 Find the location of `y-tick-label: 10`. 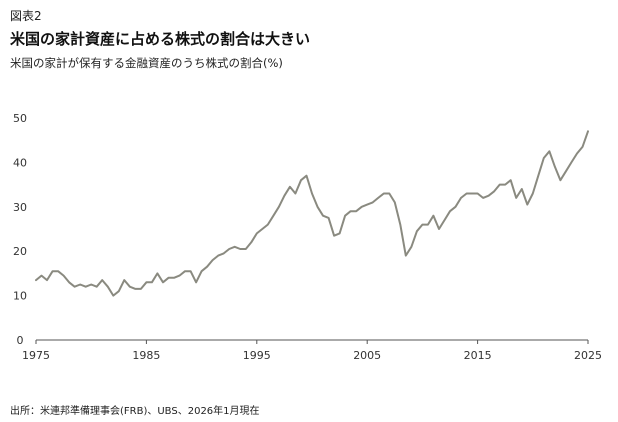

y-tick-label: 10 is located at coordinates (20, 296).